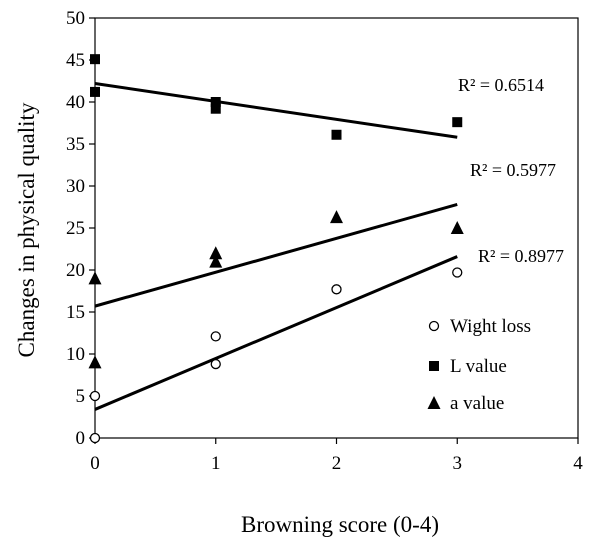 The height and width of the screenshot is (540, 594). What do you see at coordinates (75, 354) in the screenshot?
I see `y-tick-label: 10` at bounding box center [75, 354].